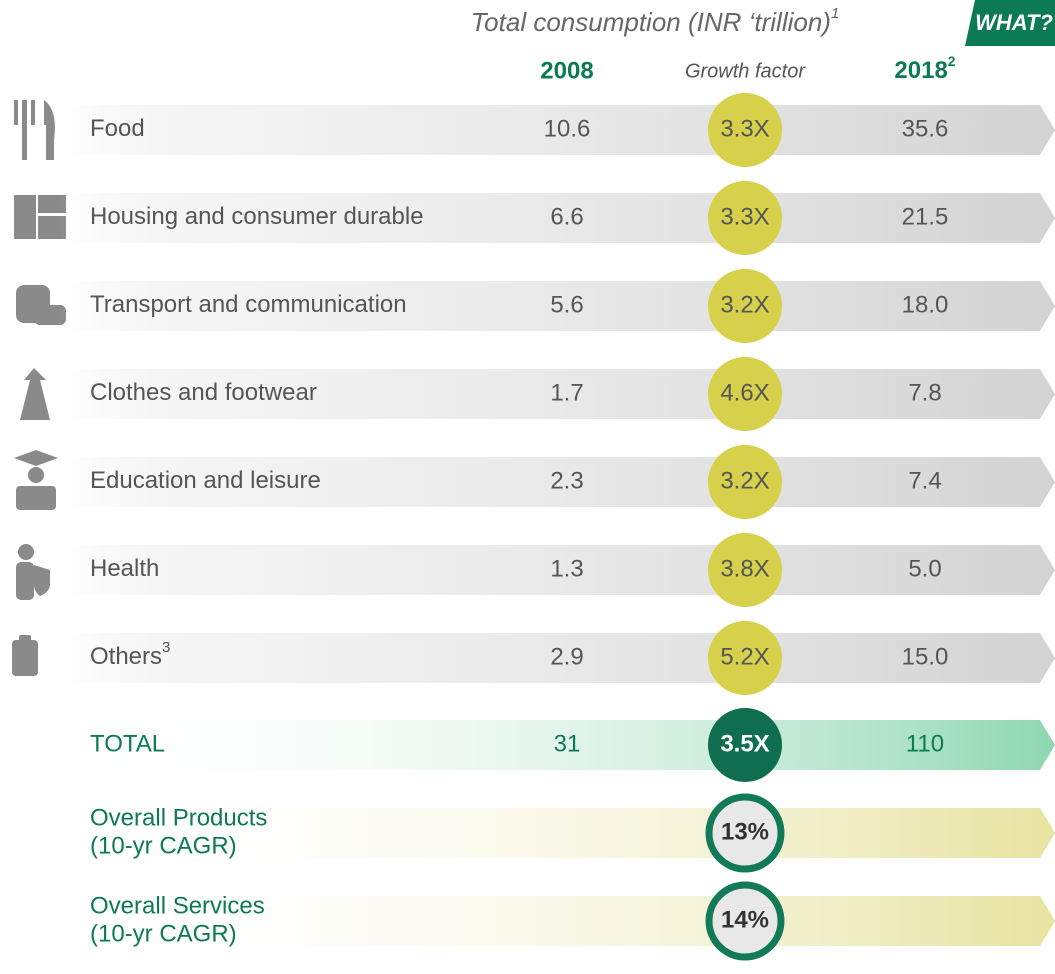  I want to click on col-2018: 20182, so click(924, 69).